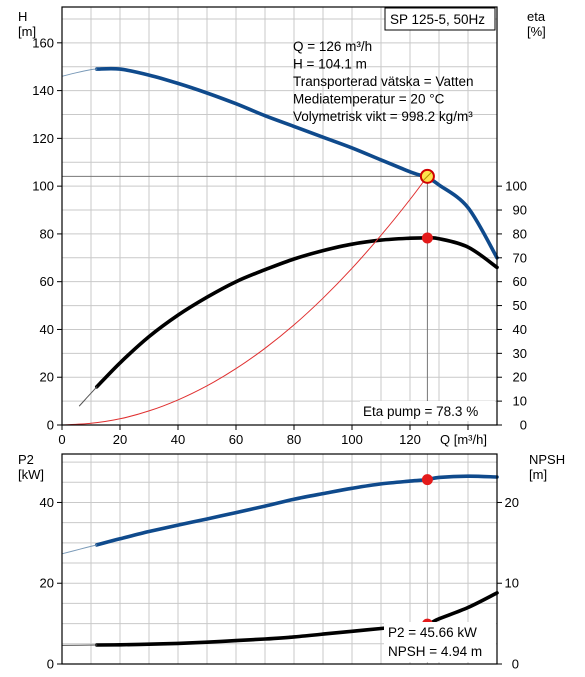  What do you see at coordinates (330, 64) in the screenshot?
I see `info-line: H = 104.1 m` at bounding box center [330, 64].